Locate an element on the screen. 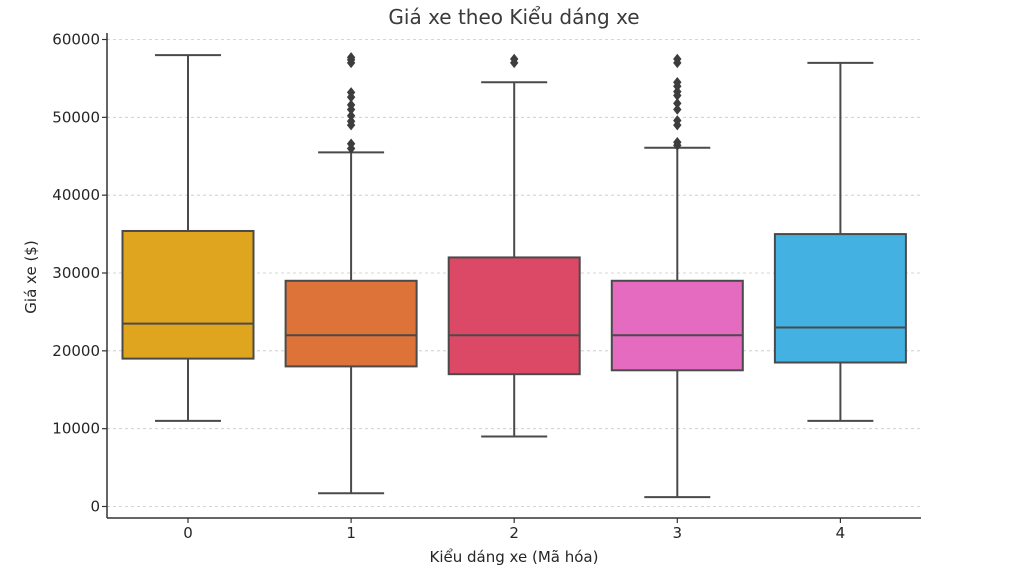 This screenshot has height=575, width=1011. y-axis-ticks: 0 10000 20000 30000 40000 50000 60000 is located at coordinates (79, 273).